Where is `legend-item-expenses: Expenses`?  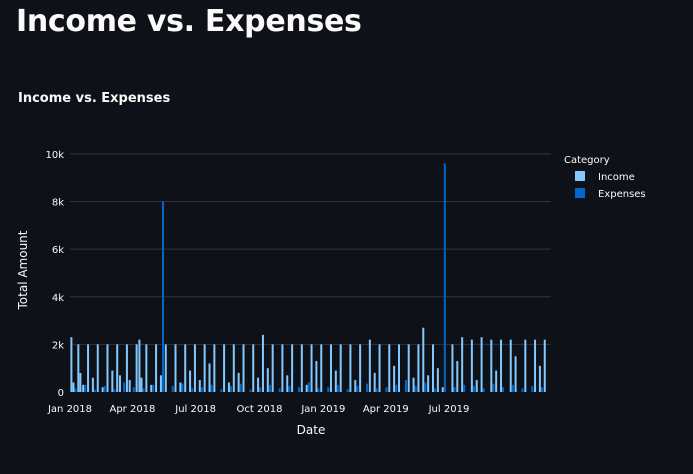
legend-item-expenses: Expenses is located at coordinates (610, 194).